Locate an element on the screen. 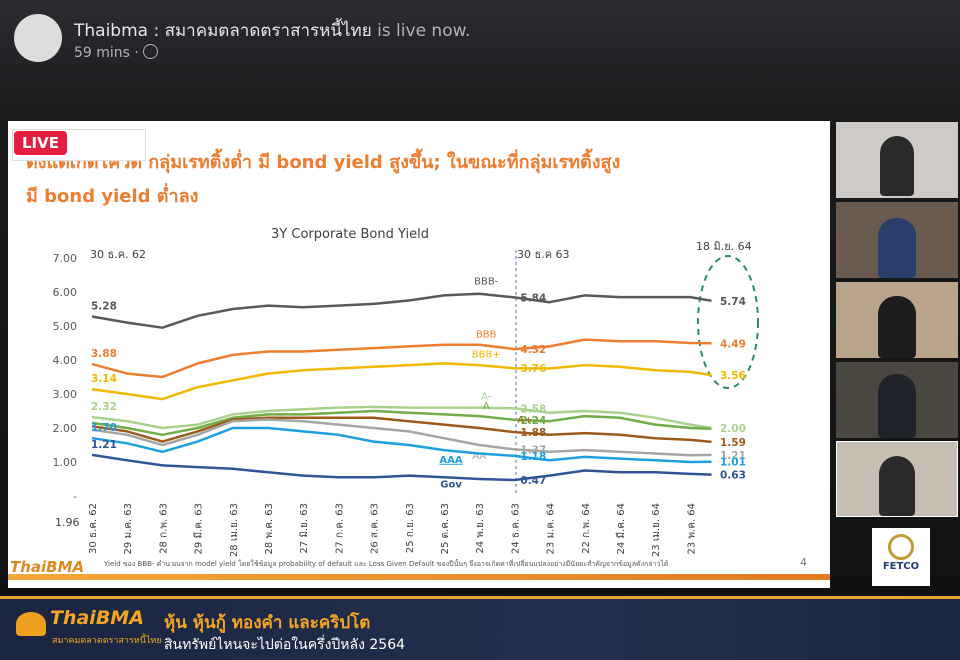 This screenshot has width=960, height=660. highlight-ellipse is located at coordinates (728, 322).